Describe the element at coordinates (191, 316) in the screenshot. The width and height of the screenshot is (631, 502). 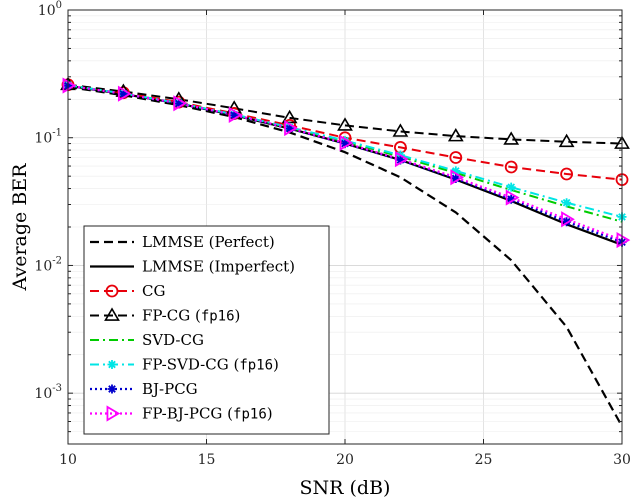
I see `legend-label: FP-CG (fp16)` at that location.